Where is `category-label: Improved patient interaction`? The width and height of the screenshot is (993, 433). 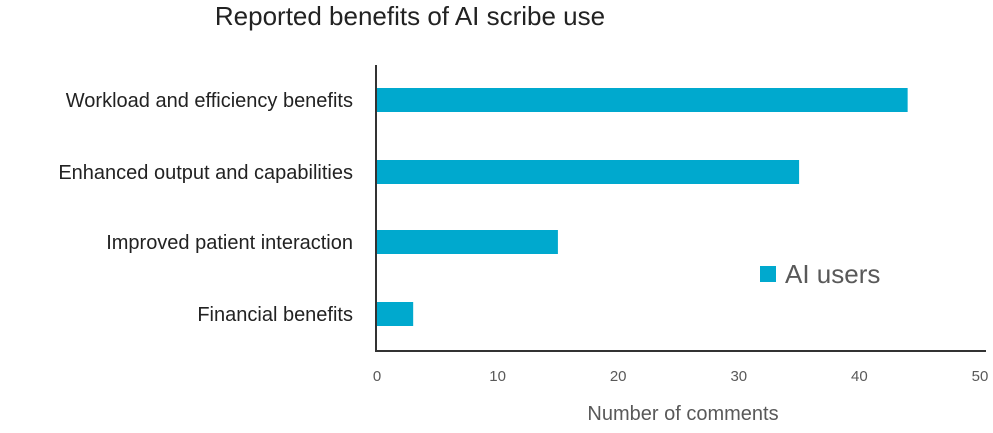 category-label: Improved patient interaction is located at coordinates (229, 243).